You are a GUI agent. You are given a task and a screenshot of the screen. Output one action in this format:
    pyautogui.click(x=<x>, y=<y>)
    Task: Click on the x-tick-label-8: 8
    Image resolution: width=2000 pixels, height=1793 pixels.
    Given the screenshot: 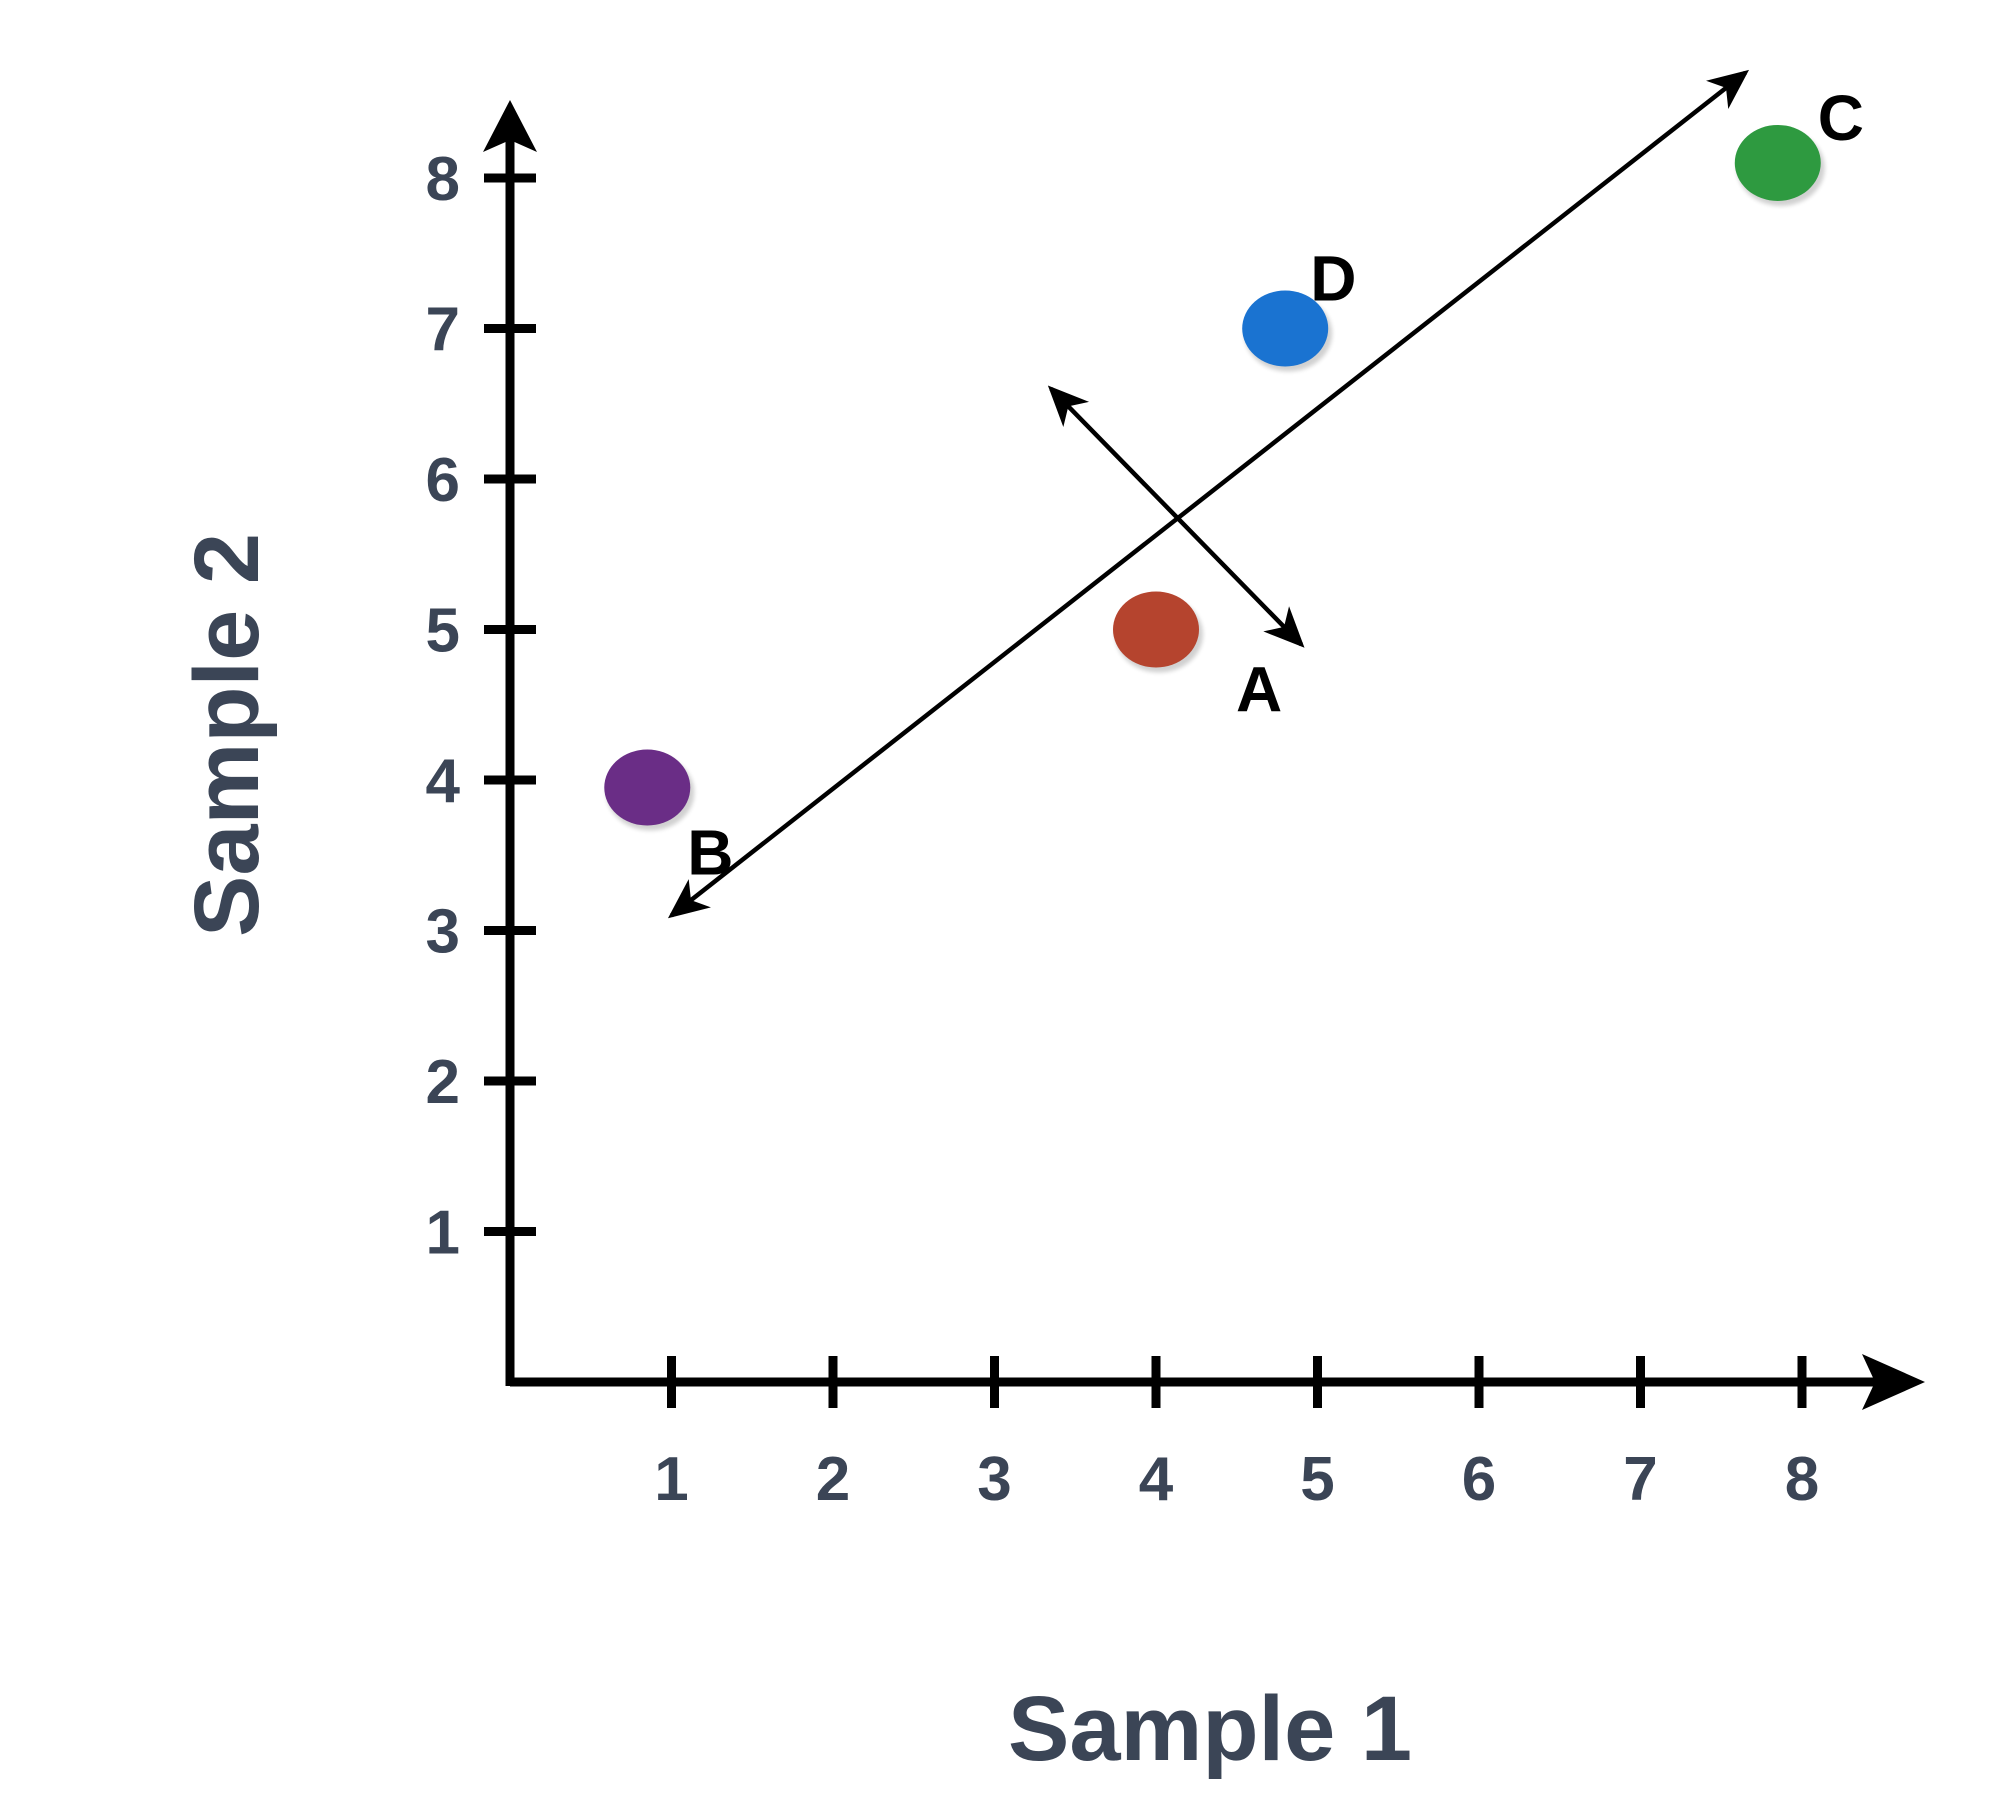 What is the action you would take?
    pyautogui.click(x=1802, y=1479)
    